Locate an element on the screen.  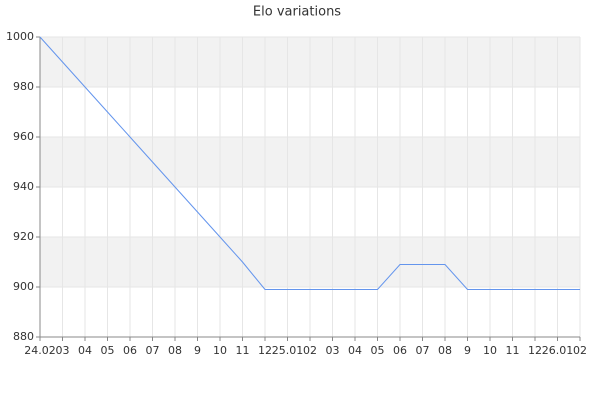
y-tick-label: 940 is located at coordinates (23, 186).